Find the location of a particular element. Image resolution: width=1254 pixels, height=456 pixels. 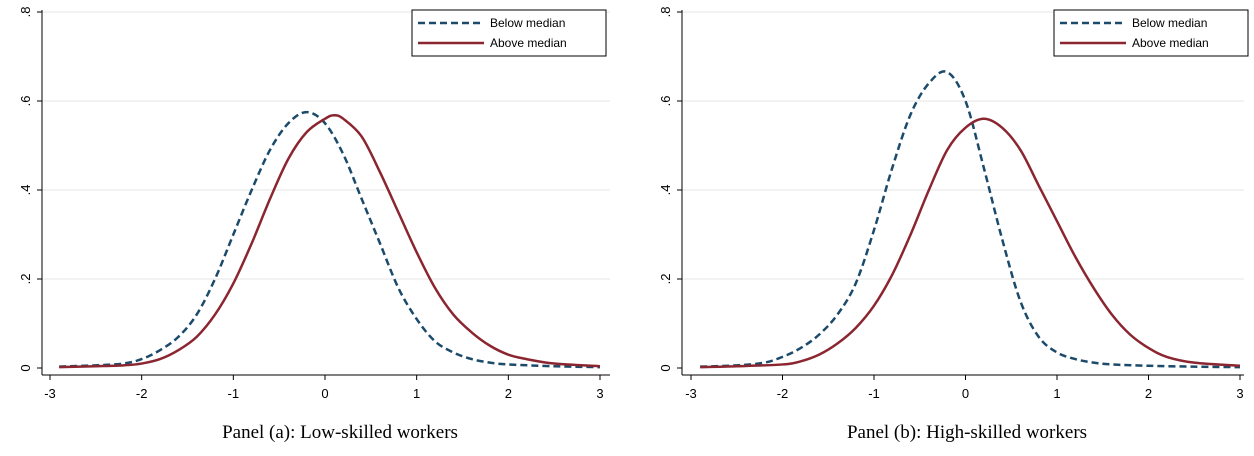

x-tick-label-b-2: -1 is located at coordinates (874, 393).